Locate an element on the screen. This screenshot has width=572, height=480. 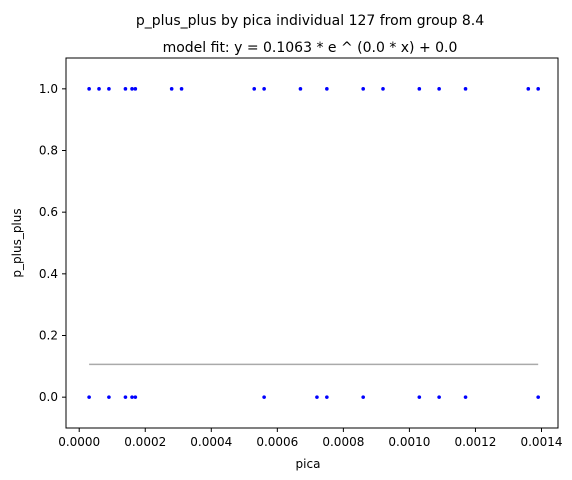
y-tick-label: 0.2 is located at coordinates (48, 336).